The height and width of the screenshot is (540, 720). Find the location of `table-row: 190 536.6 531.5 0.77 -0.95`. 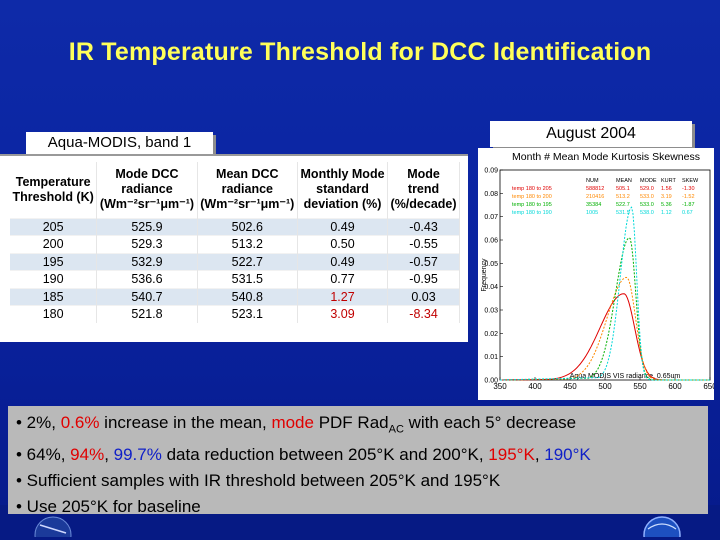

table-row: 190 536.6 531.5 0.77 -0.95 is located at coordinates (235, 279).